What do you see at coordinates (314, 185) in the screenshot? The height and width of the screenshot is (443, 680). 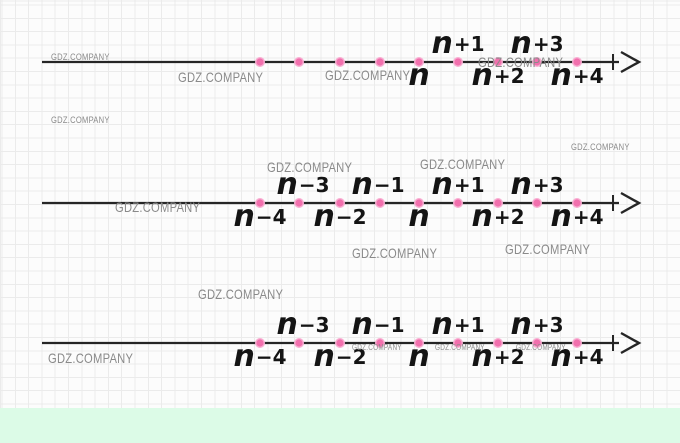 I see `offset-text: −3` at bounding box center [314, 185].